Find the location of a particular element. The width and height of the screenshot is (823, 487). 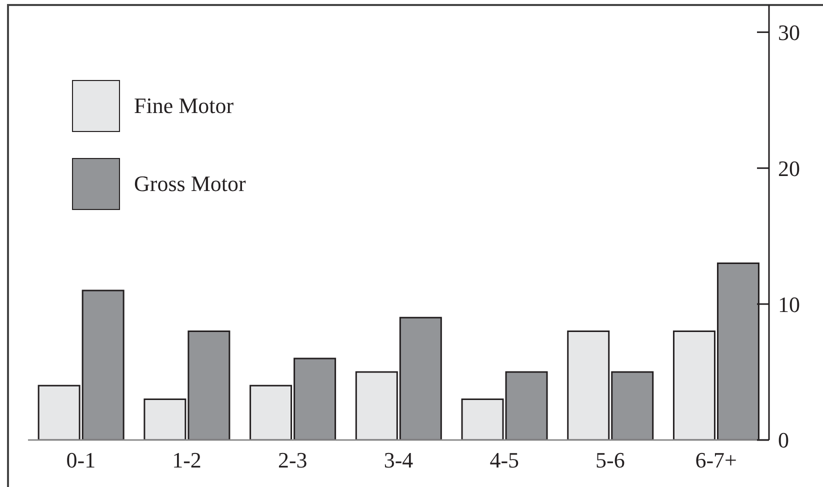

x-tick-label: 2-3 is located at coordinates (293, 460).